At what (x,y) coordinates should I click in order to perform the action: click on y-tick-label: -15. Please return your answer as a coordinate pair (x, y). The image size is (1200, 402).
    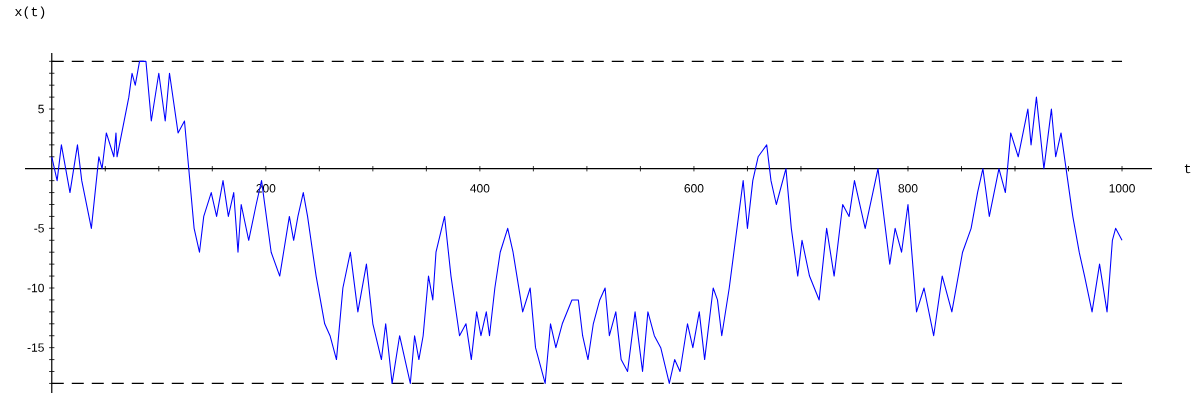
    Looking at the image, I should click on (35, 347).